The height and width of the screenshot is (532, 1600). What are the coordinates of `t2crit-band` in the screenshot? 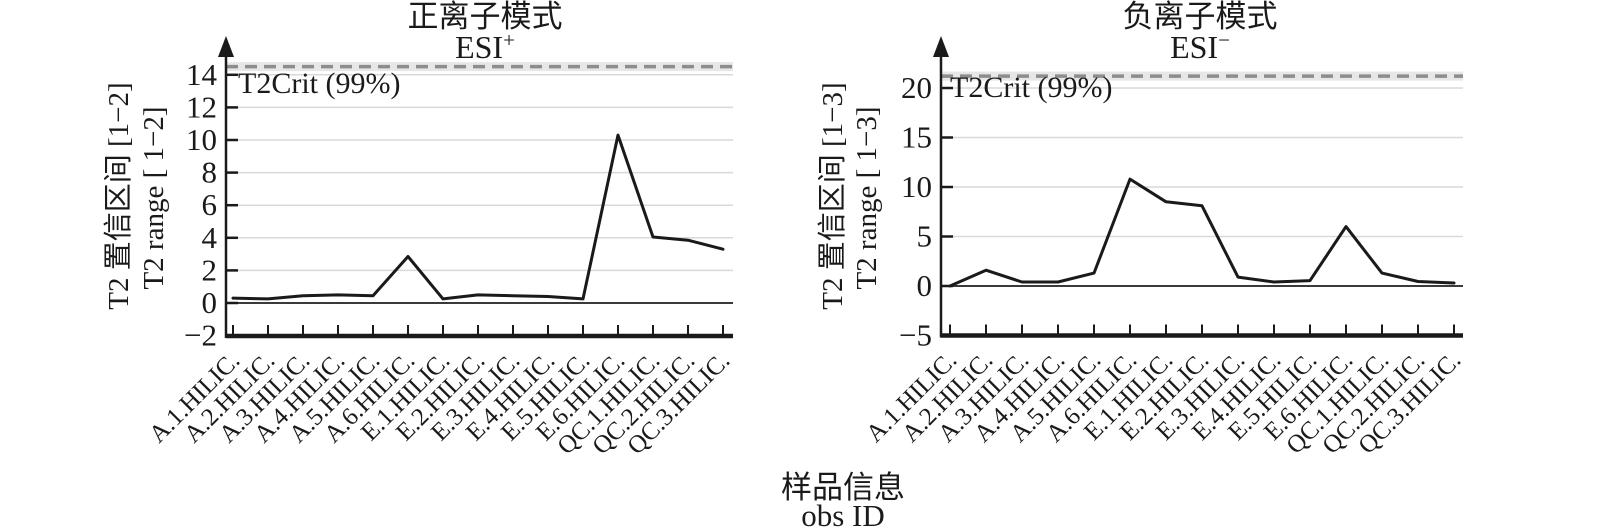 It's located at (1202, 76).